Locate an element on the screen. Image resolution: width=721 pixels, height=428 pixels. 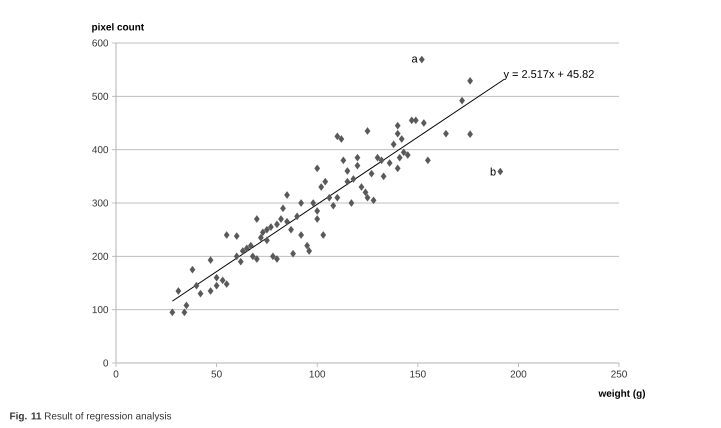
annotation: y = 2.517x + 45.82 is located at coordinates (549, 75).